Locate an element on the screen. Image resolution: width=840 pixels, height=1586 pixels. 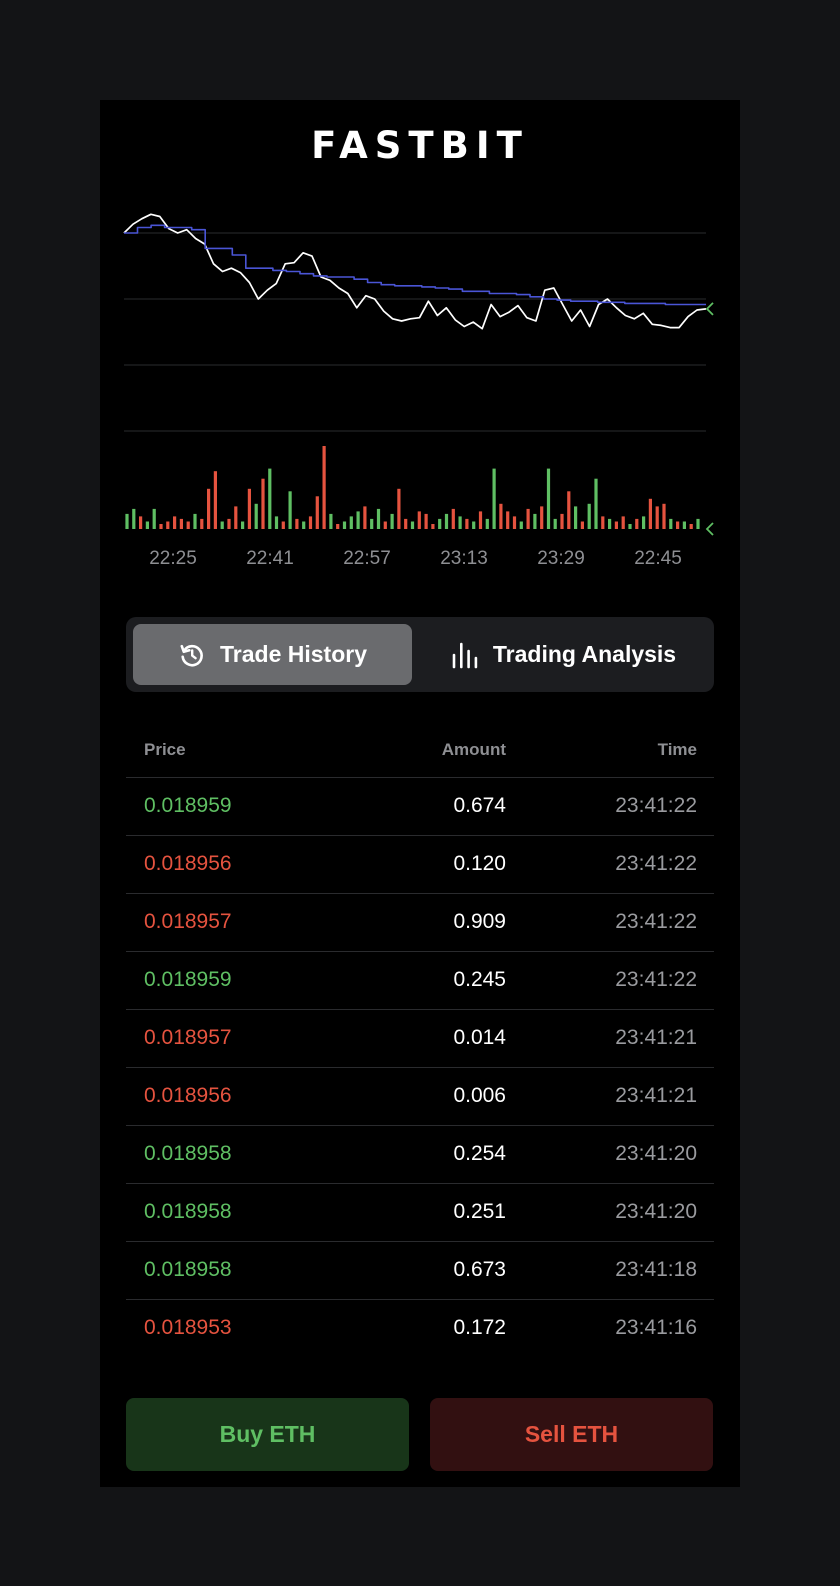
x-tick-label: 23:29 is located at coordinates (561, 558).